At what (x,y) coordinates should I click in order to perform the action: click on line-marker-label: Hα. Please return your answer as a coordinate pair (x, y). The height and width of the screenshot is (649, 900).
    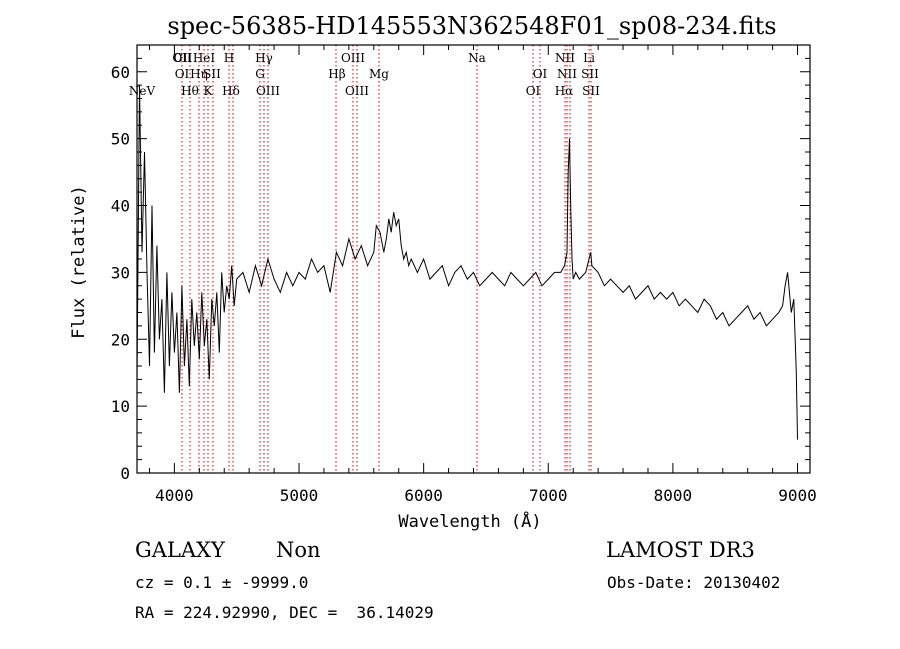
    Looking at the image, I should click on (564, 91).